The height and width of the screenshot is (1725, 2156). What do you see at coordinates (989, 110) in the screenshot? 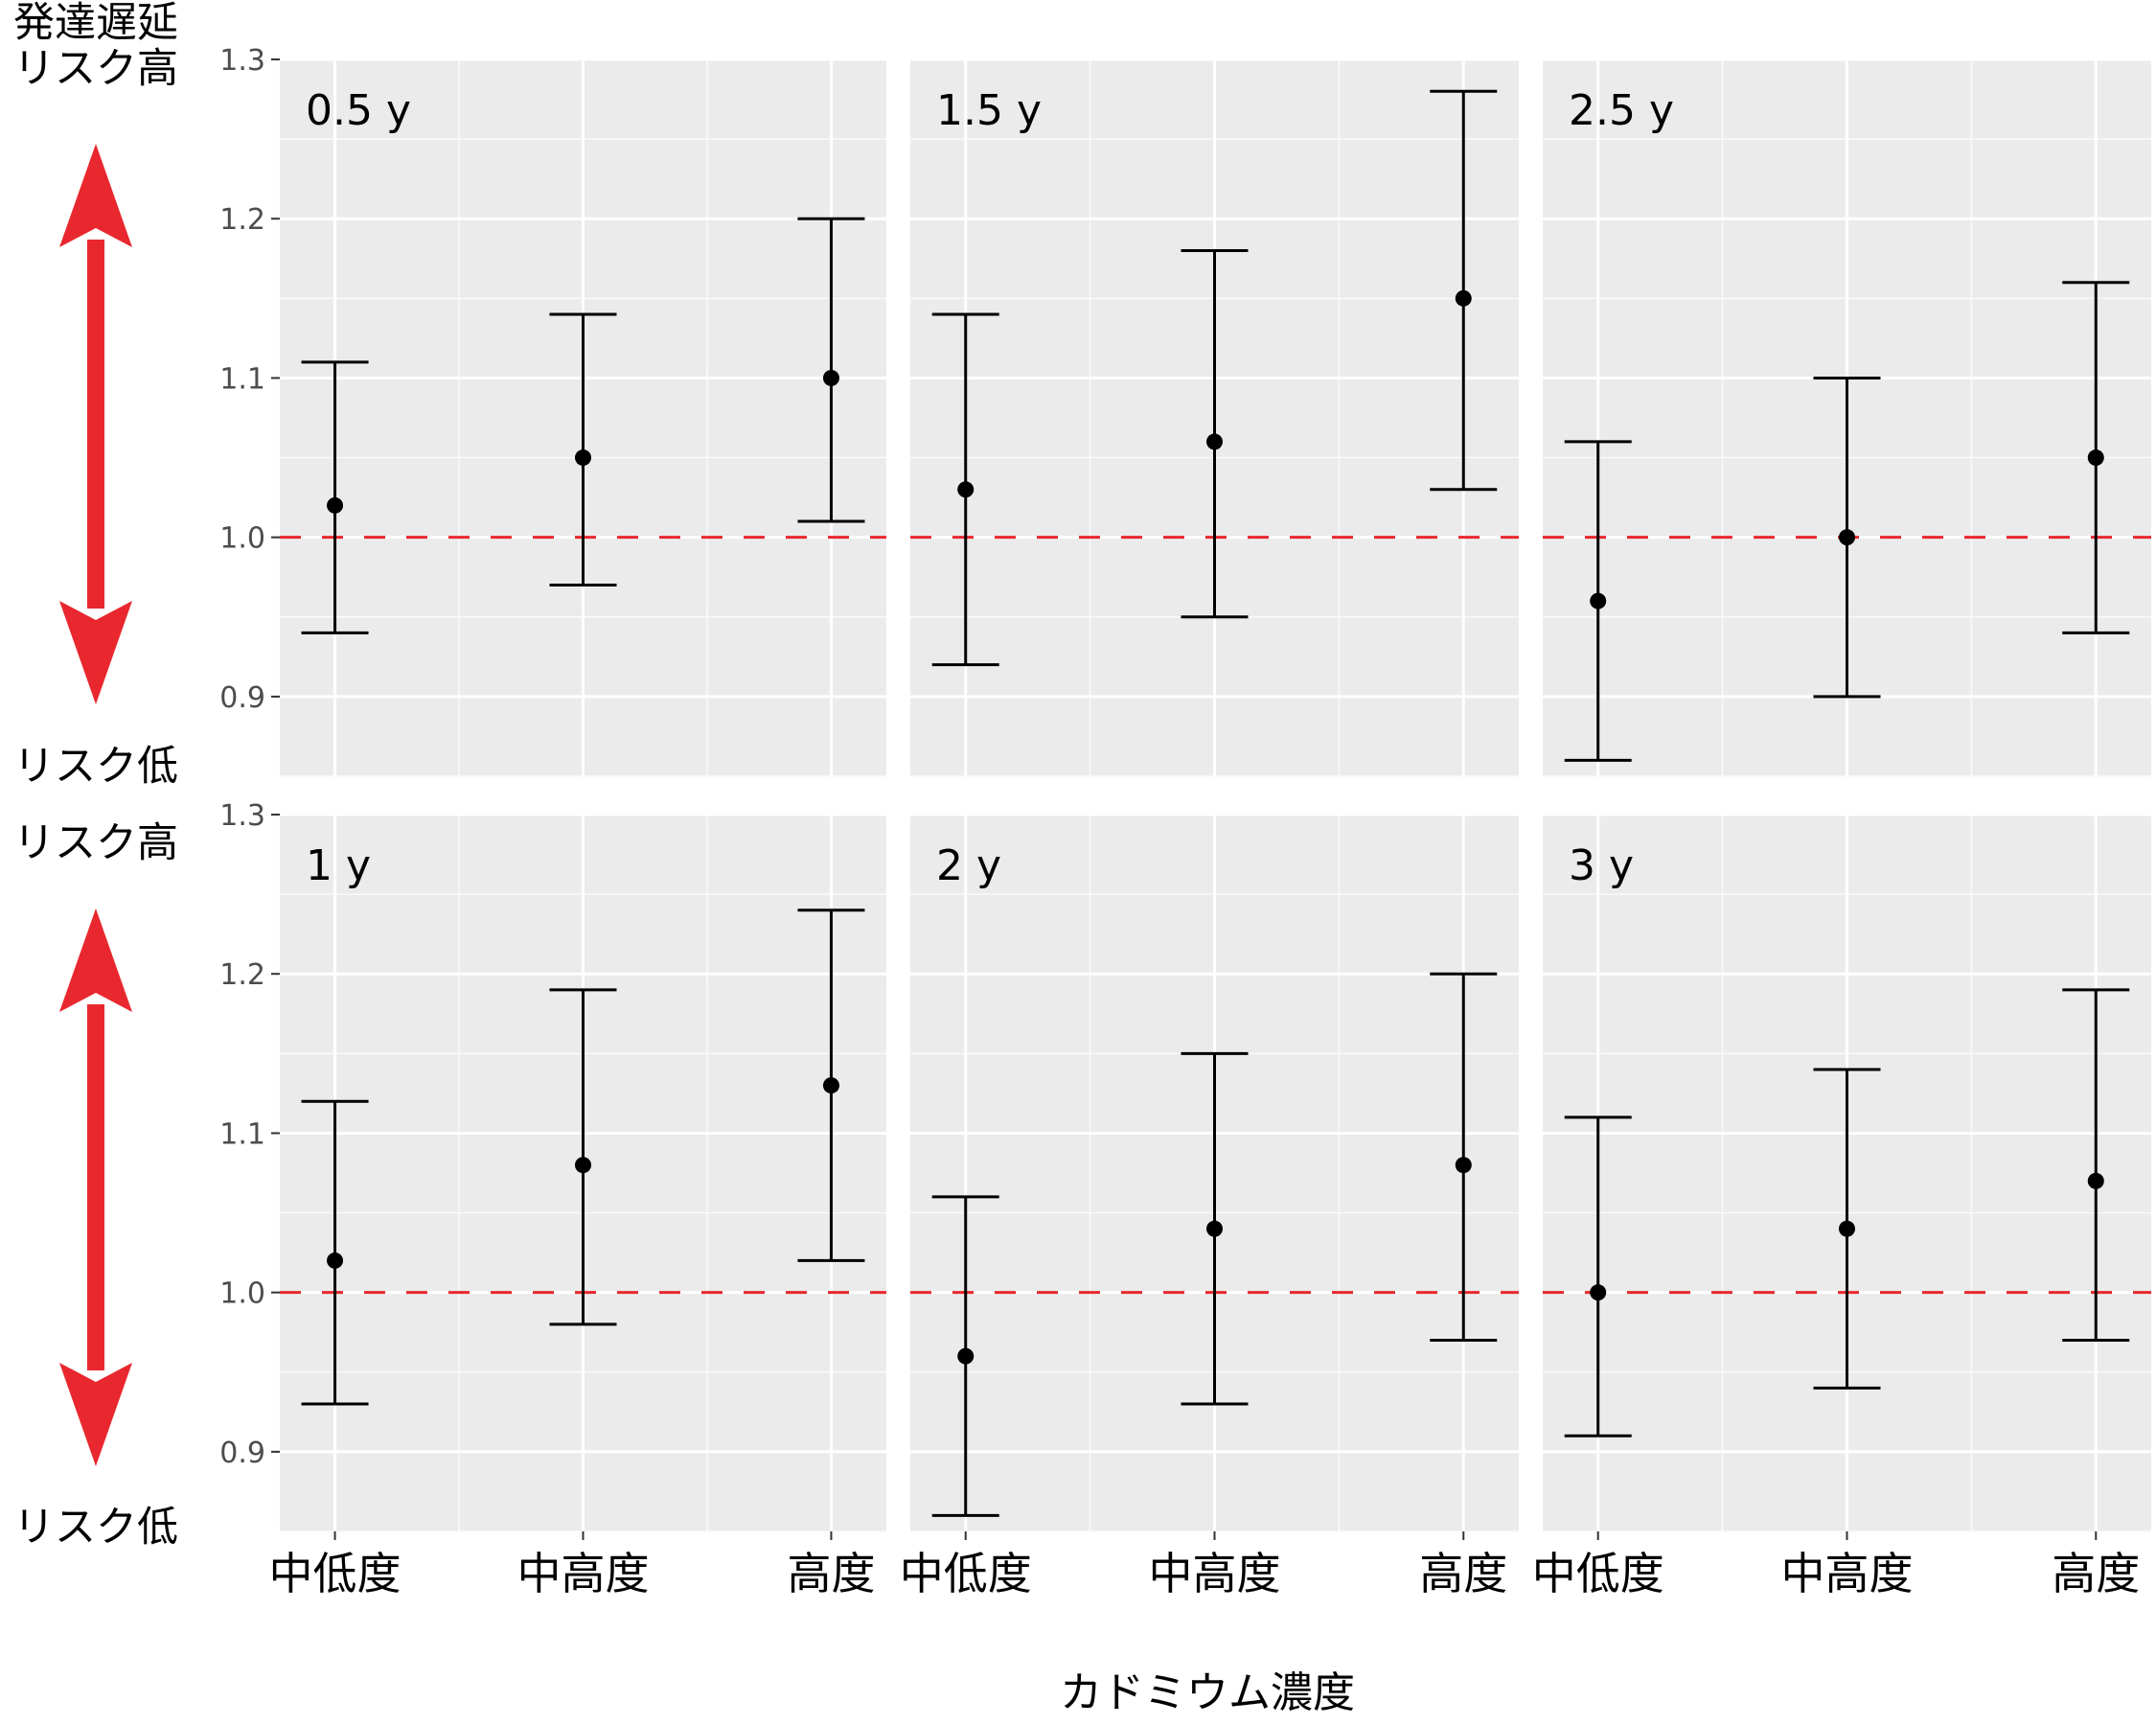
I see `panel-label: 1.5 y` at bounding box center [989, 110].